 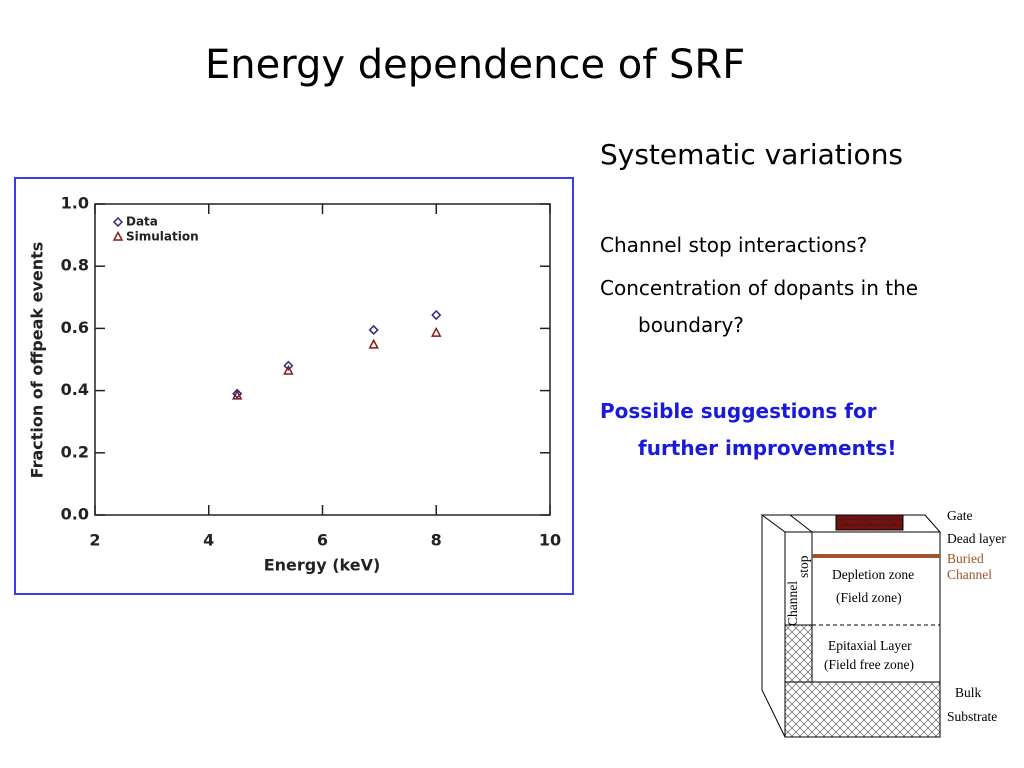 I want to click on y-tick-label: 0.0, so click(x=75, y=514).